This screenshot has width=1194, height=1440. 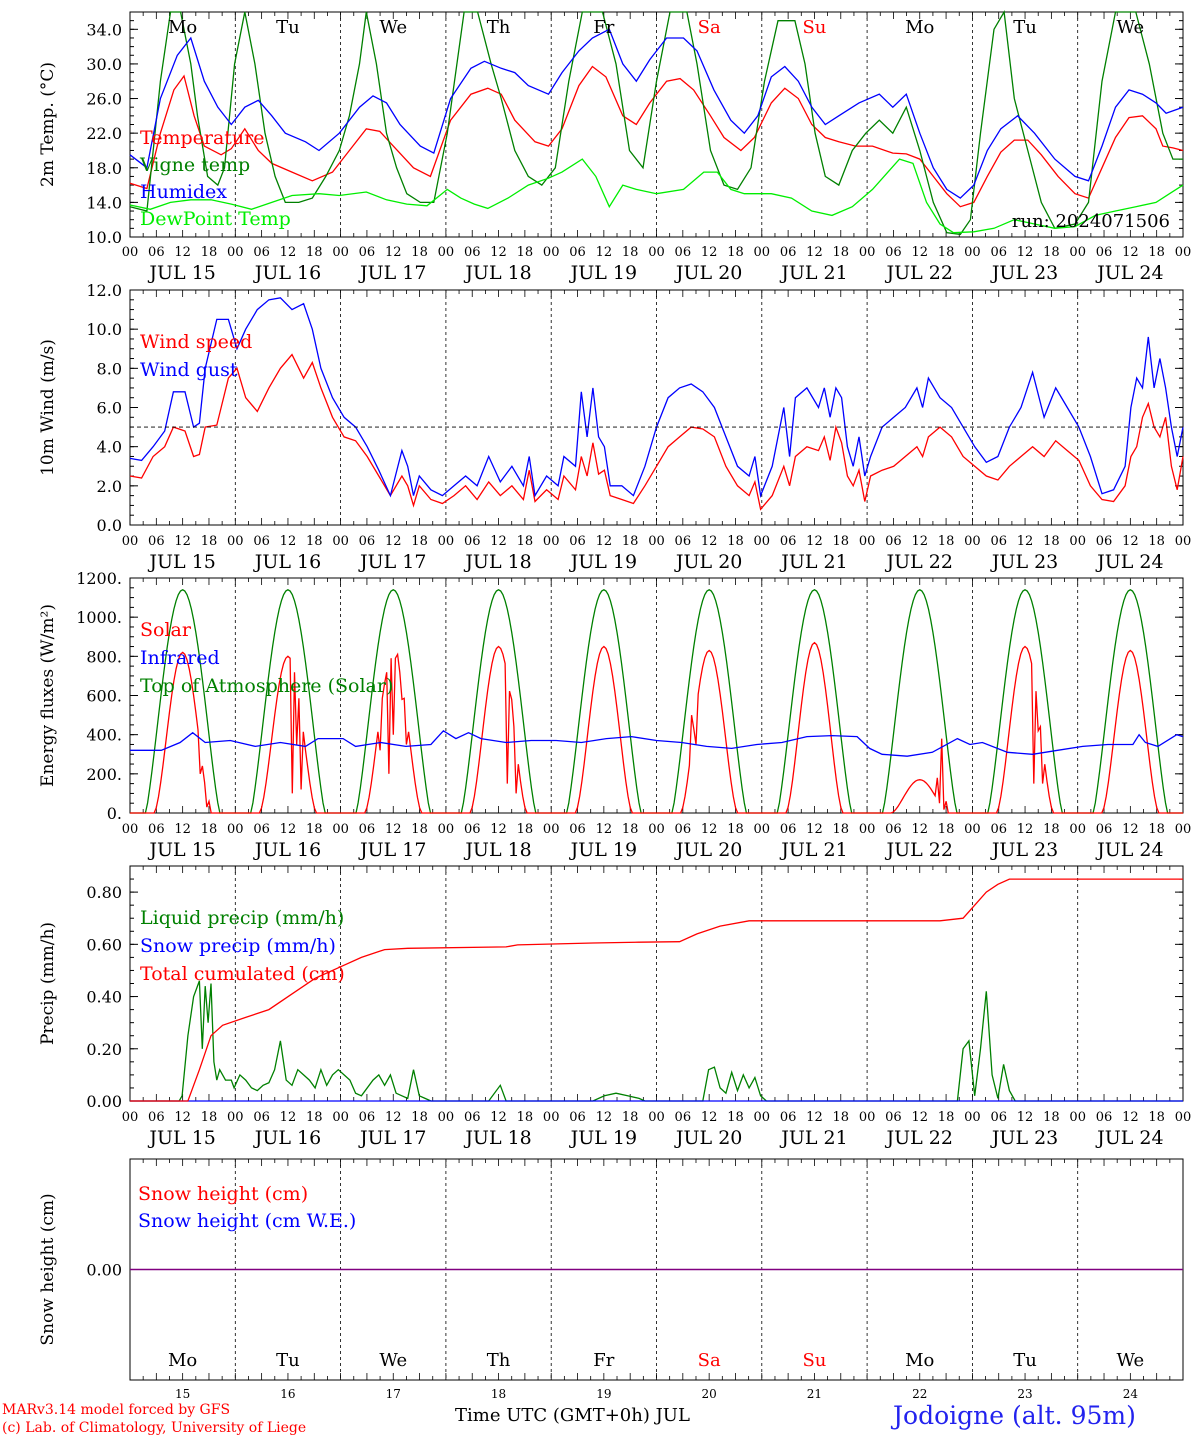 I want to click on legend-entry: Snow precip (mm/h), so click(x=238, y=946).